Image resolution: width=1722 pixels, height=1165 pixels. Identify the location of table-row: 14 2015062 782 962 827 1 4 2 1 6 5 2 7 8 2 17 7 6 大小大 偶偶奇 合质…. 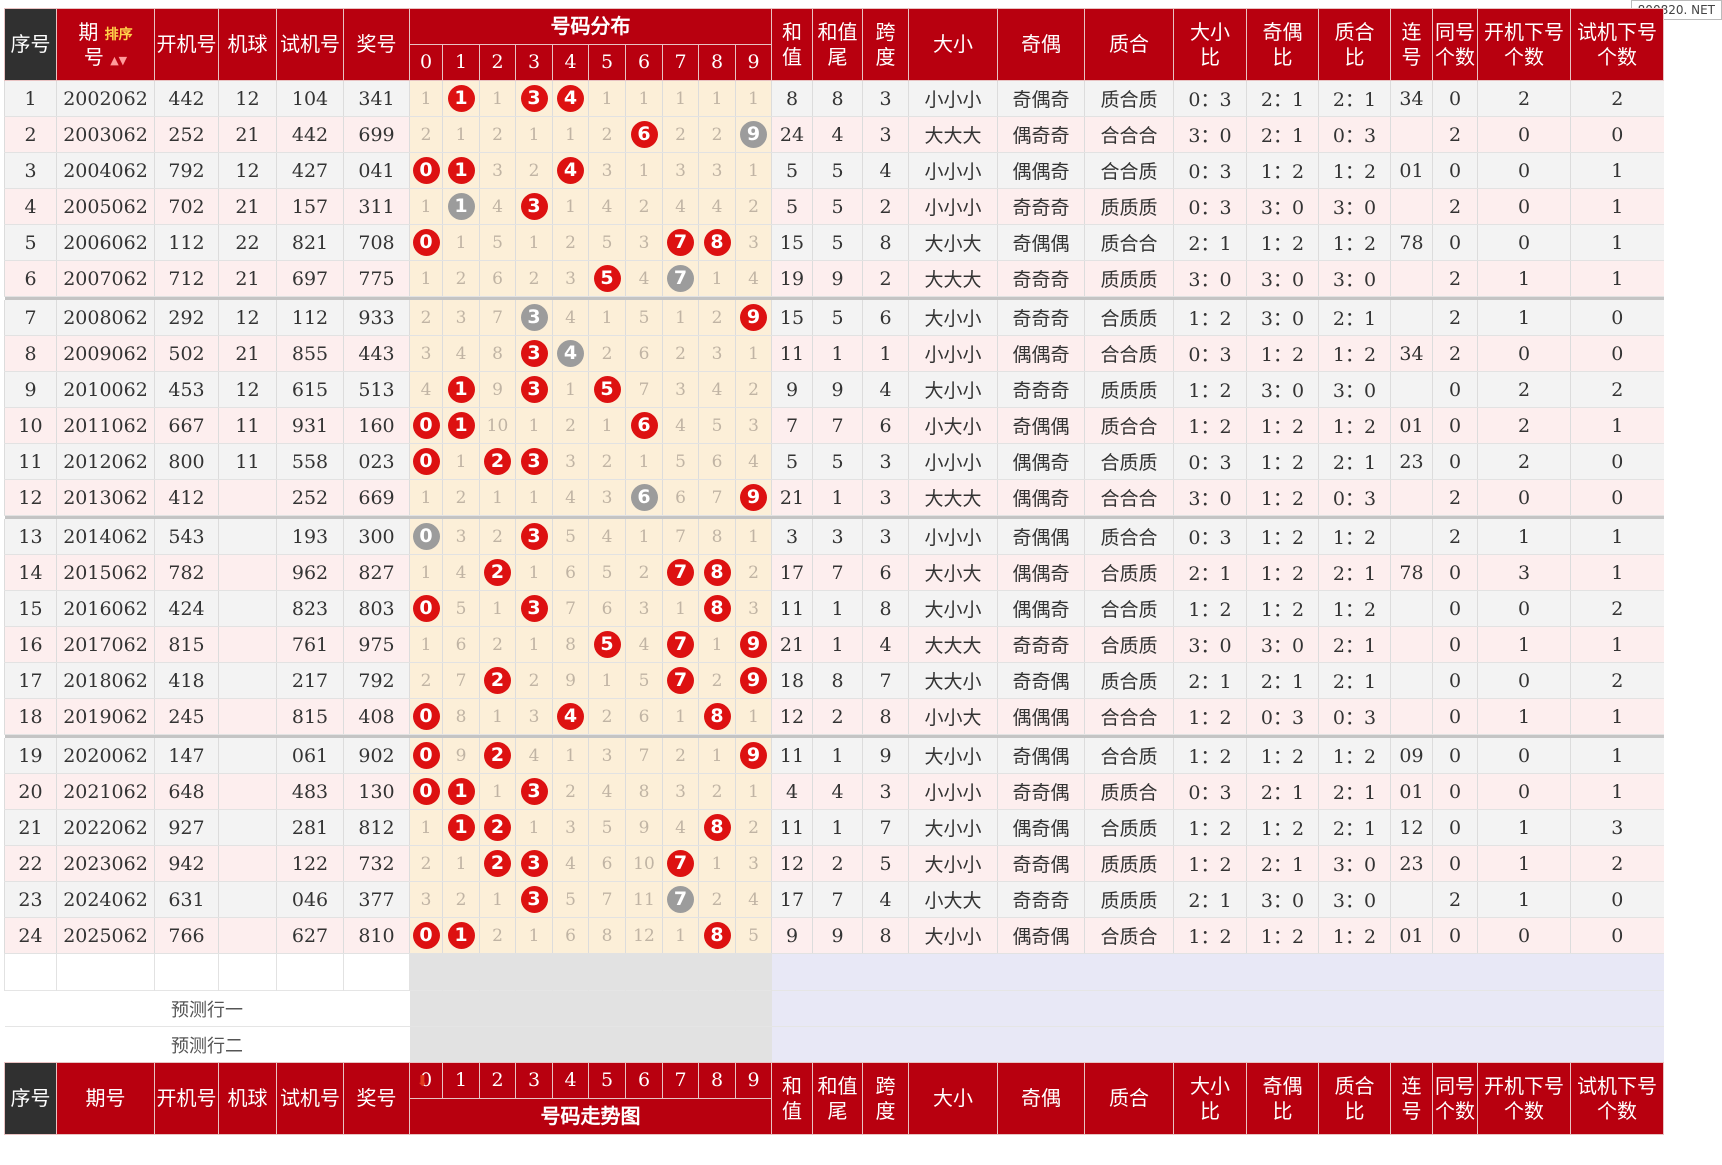
(834, 572).